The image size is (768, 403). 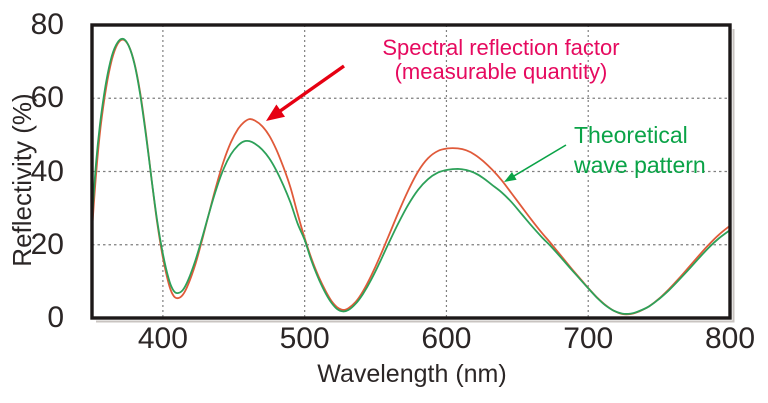 What do you see at coordinates (162, 338) in the screenshot?
I see `x-tick-label-400: 400` at bounding box center [162, 338].